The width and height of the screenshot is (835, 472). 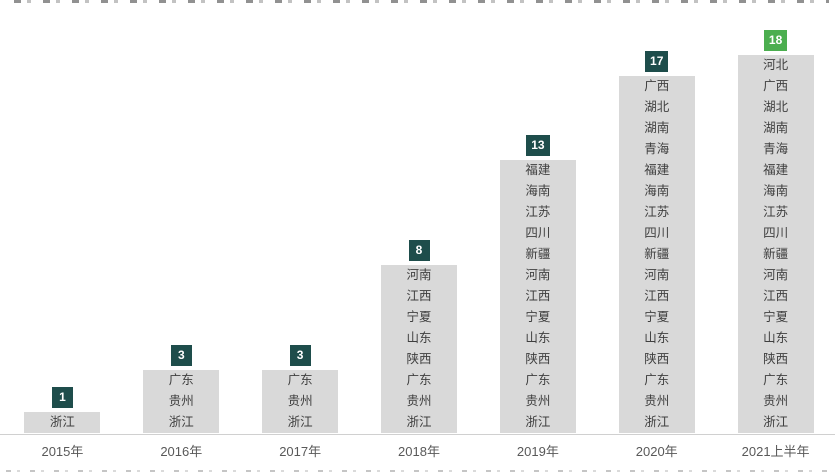 What do you see at coordinates (417, 434) in the screenshot?
I see `x-axis-line` at bounding box center [417, 434].